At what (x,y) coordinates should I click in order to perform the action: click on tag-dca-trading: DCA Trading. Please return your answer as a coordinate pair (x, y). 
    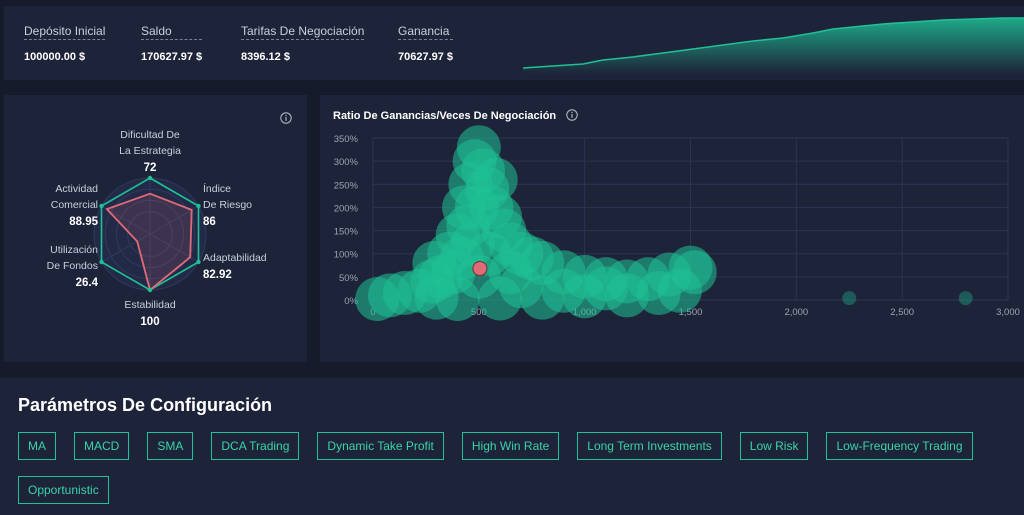
    Looking at the image, I should click on (255, 446).